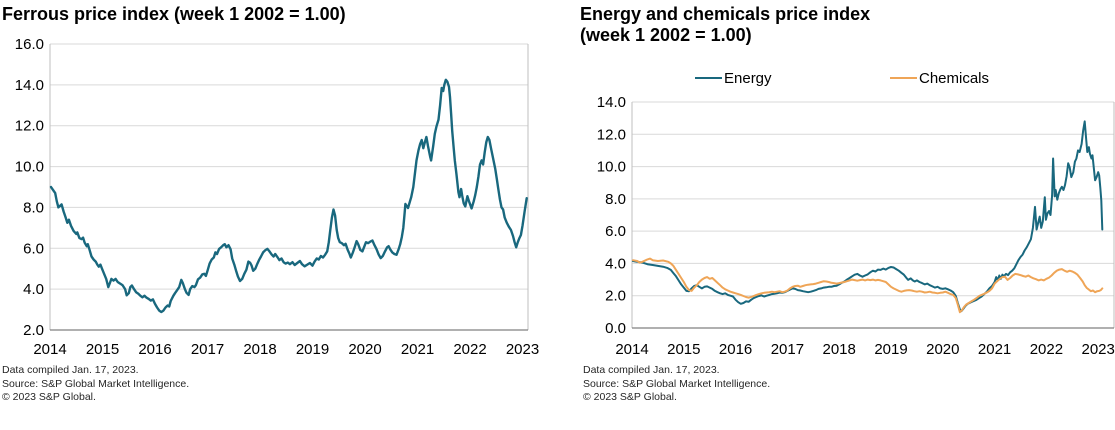  I want to click on energy-legend-label: Energy, so click(748, 78).